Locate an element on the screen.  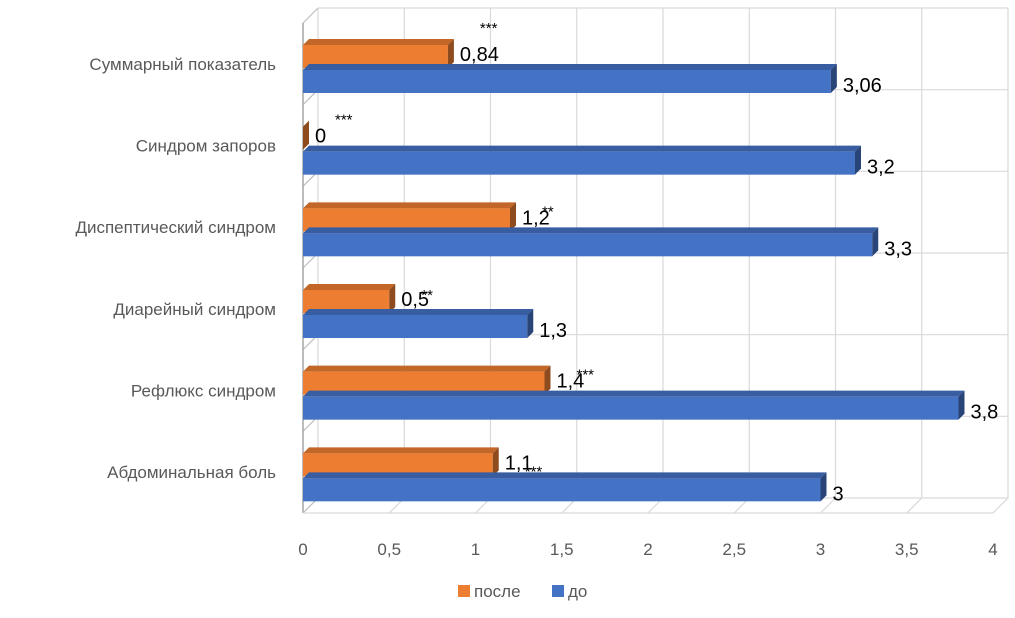
bar-side-face is located at coordinates (306, 135).